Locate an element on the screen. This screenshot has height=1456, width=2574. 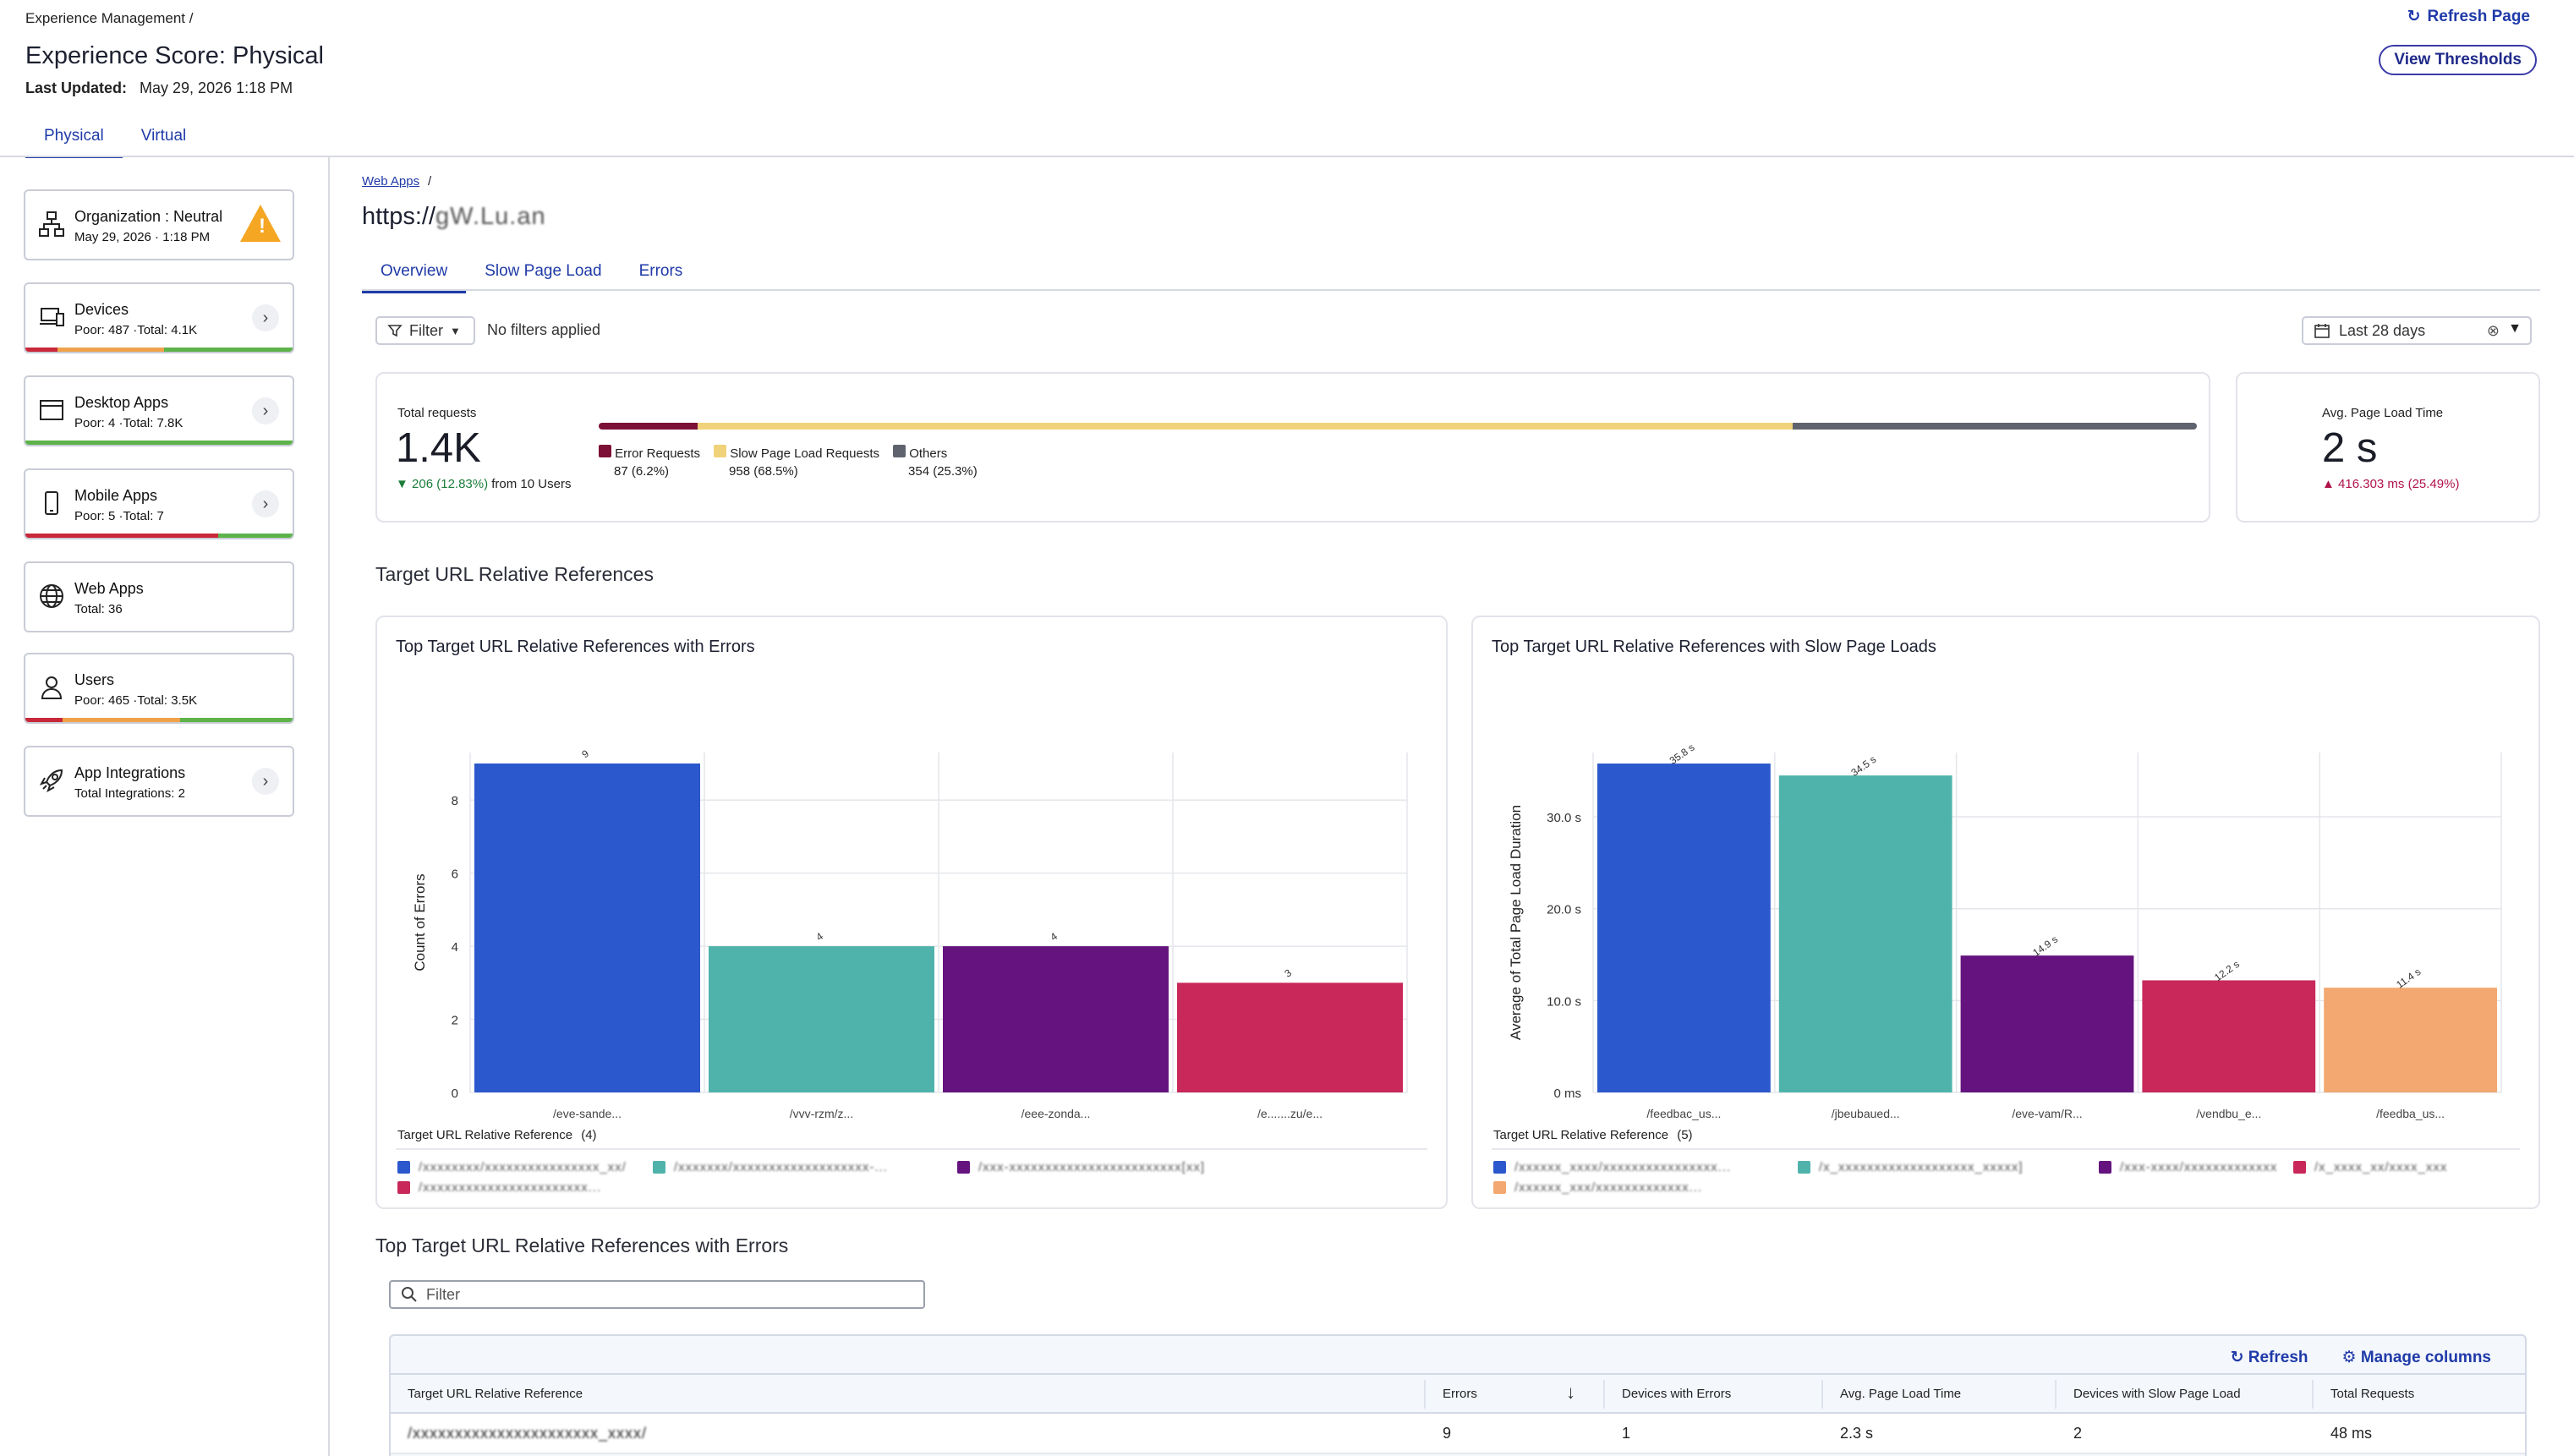
sidebar-item-title: Organization : Neutral is located at coordinates (148, 217).